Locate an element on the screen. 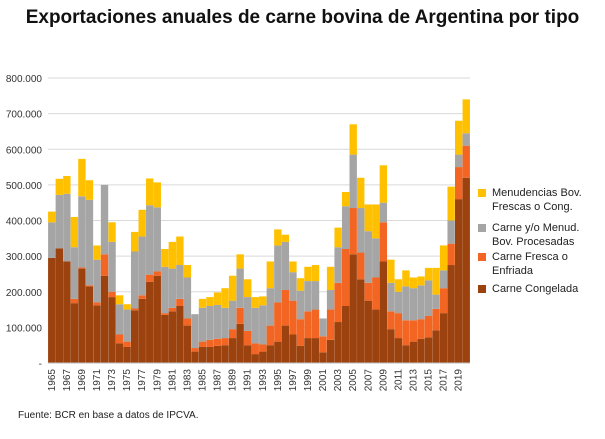 The height and width of the screenshot is (439, 605). y-tick-label: 300.000 is located at coordinates (24, 257).